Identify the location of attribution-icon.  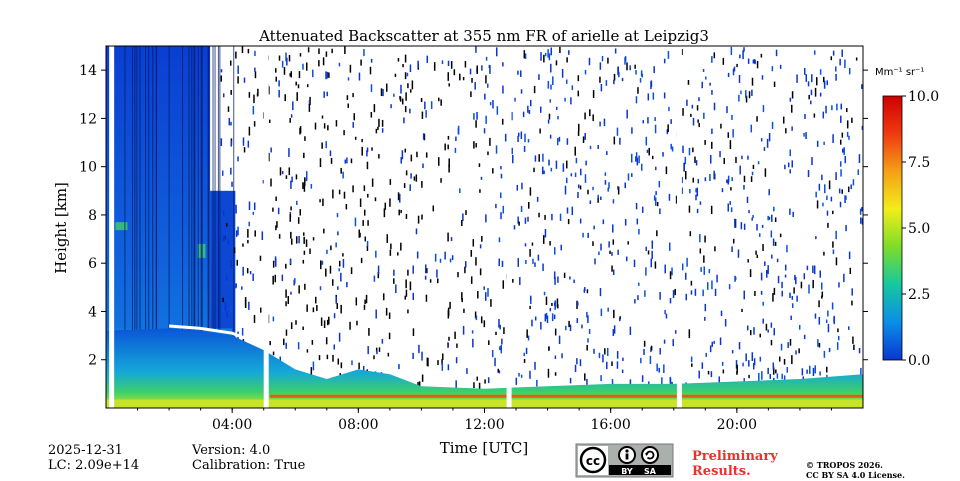
(627, 455).